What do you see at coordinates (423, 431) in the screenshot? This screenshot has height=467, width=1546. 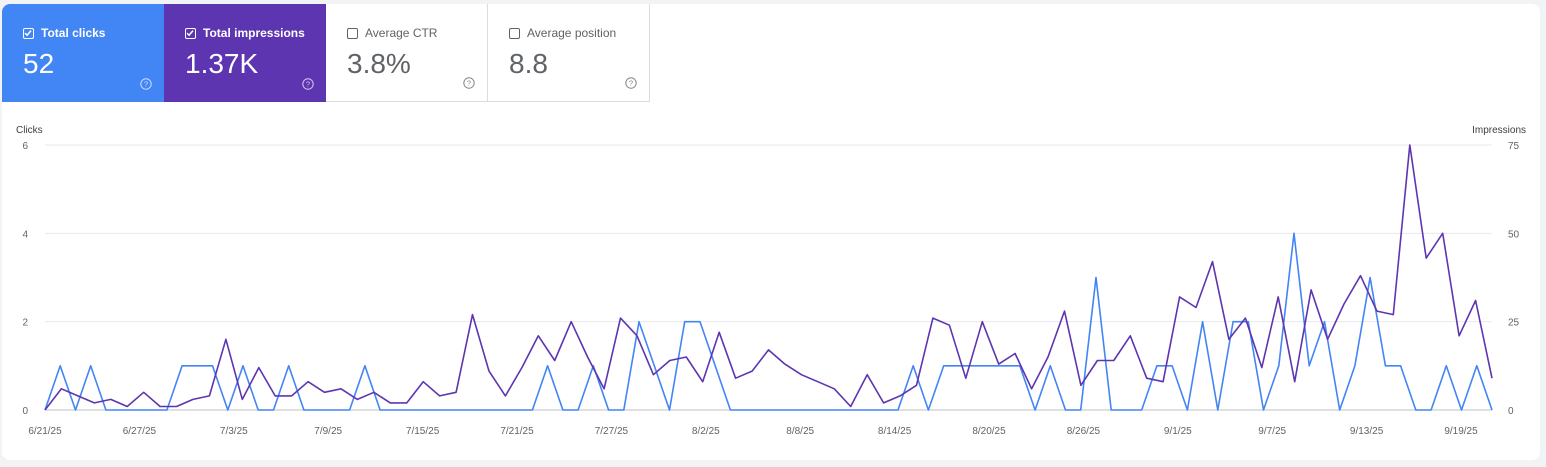 I see `x-tick-label: 7/15/25` at bounding box center [423, 431].